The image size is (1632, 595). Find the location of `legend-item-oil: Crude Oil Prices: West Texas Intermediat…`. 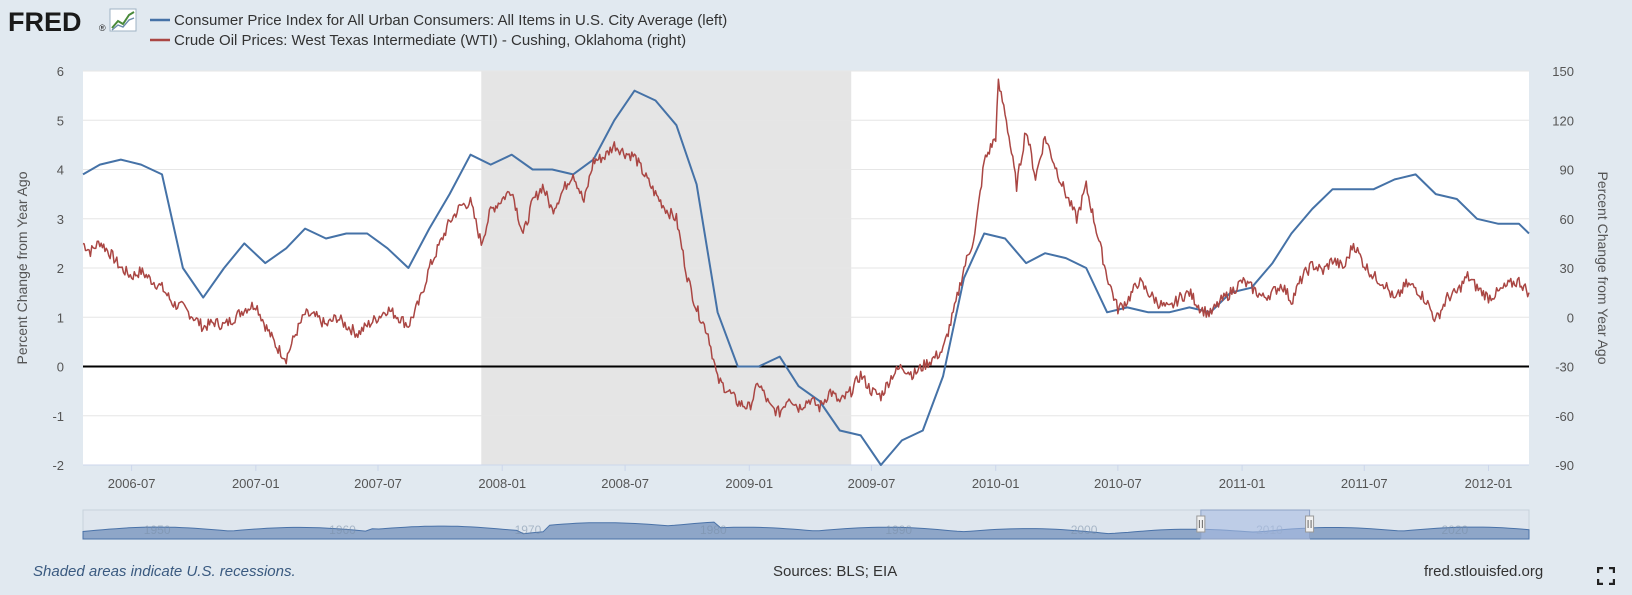

legend-item-oil: Crude Oil Prices: West Texas Intermediat… is located at coordinates (418, 40).